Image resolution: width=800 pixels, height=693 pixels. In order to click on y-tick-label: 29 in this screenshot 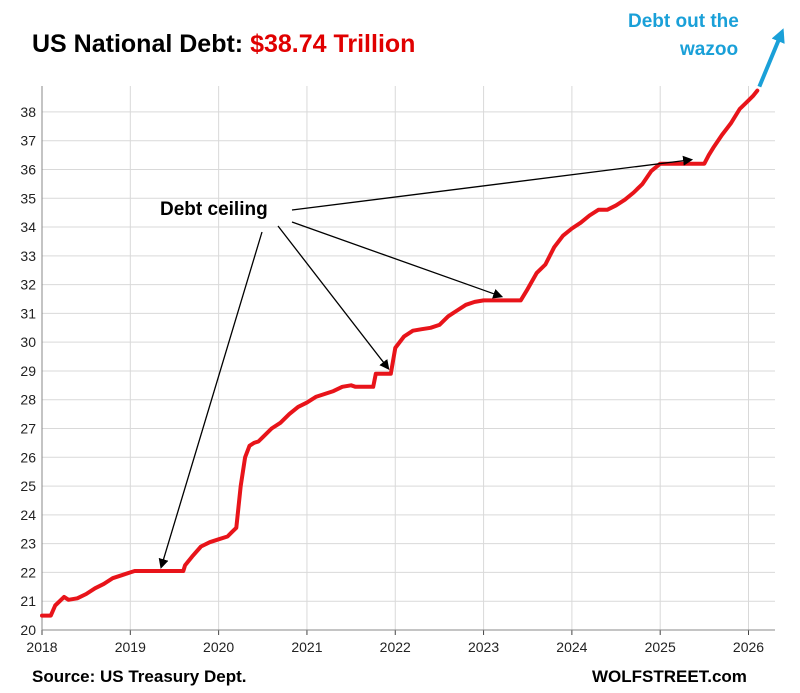, I will do `click(28, 371)`.